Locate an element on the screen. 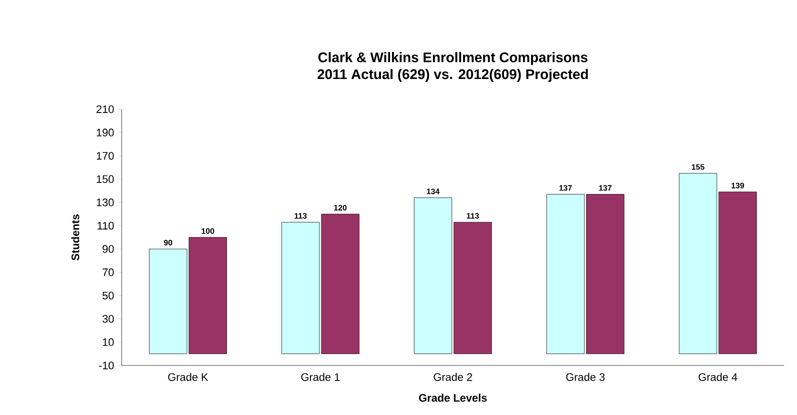 The image size is (797, 415). y-tick-label: -10 is located at coordinates (106, 366).